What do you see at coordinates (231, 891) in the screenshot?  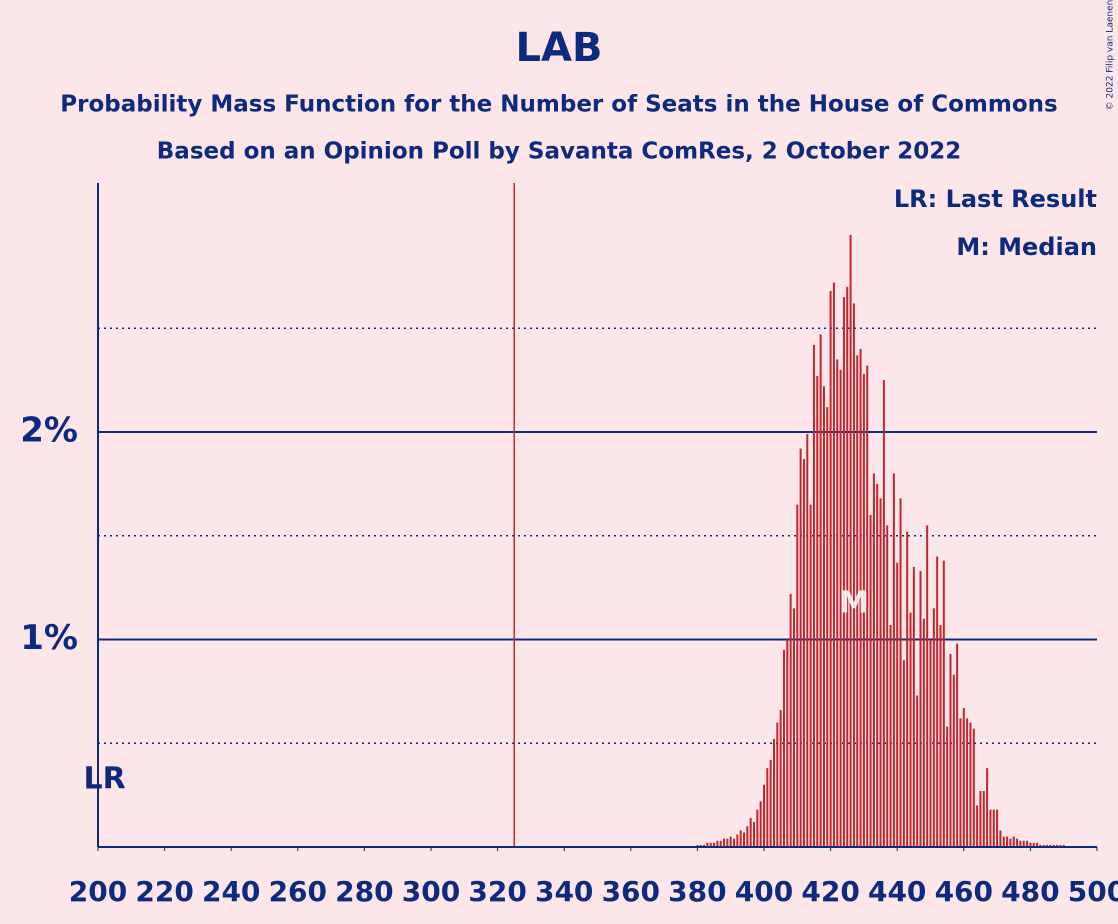 I see `x-tick-label: 240` at bounding box center [231, 891].